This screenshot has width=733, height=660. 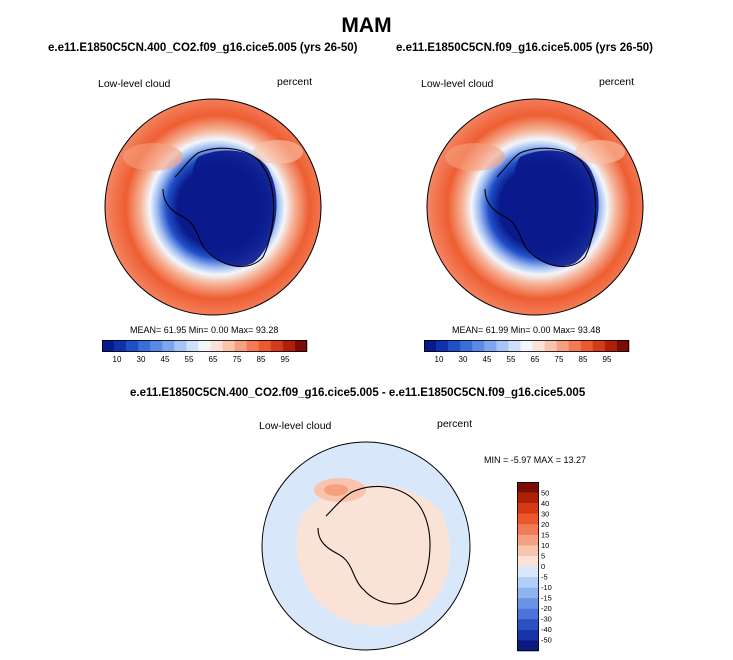 What do you see at coordinates (545, 493) in the screenshot?
I see `diff-colorbar-tick-label: 50` at bounding box center [545, 493].